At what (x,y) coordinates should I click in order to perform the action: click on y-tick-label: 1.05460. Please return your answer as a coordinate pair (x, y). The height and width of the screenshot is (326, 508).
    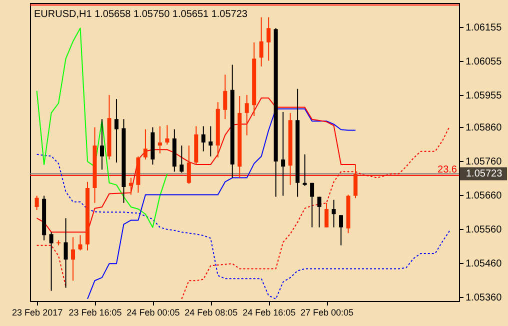
    Looking at the image, I should click on (484, 264).